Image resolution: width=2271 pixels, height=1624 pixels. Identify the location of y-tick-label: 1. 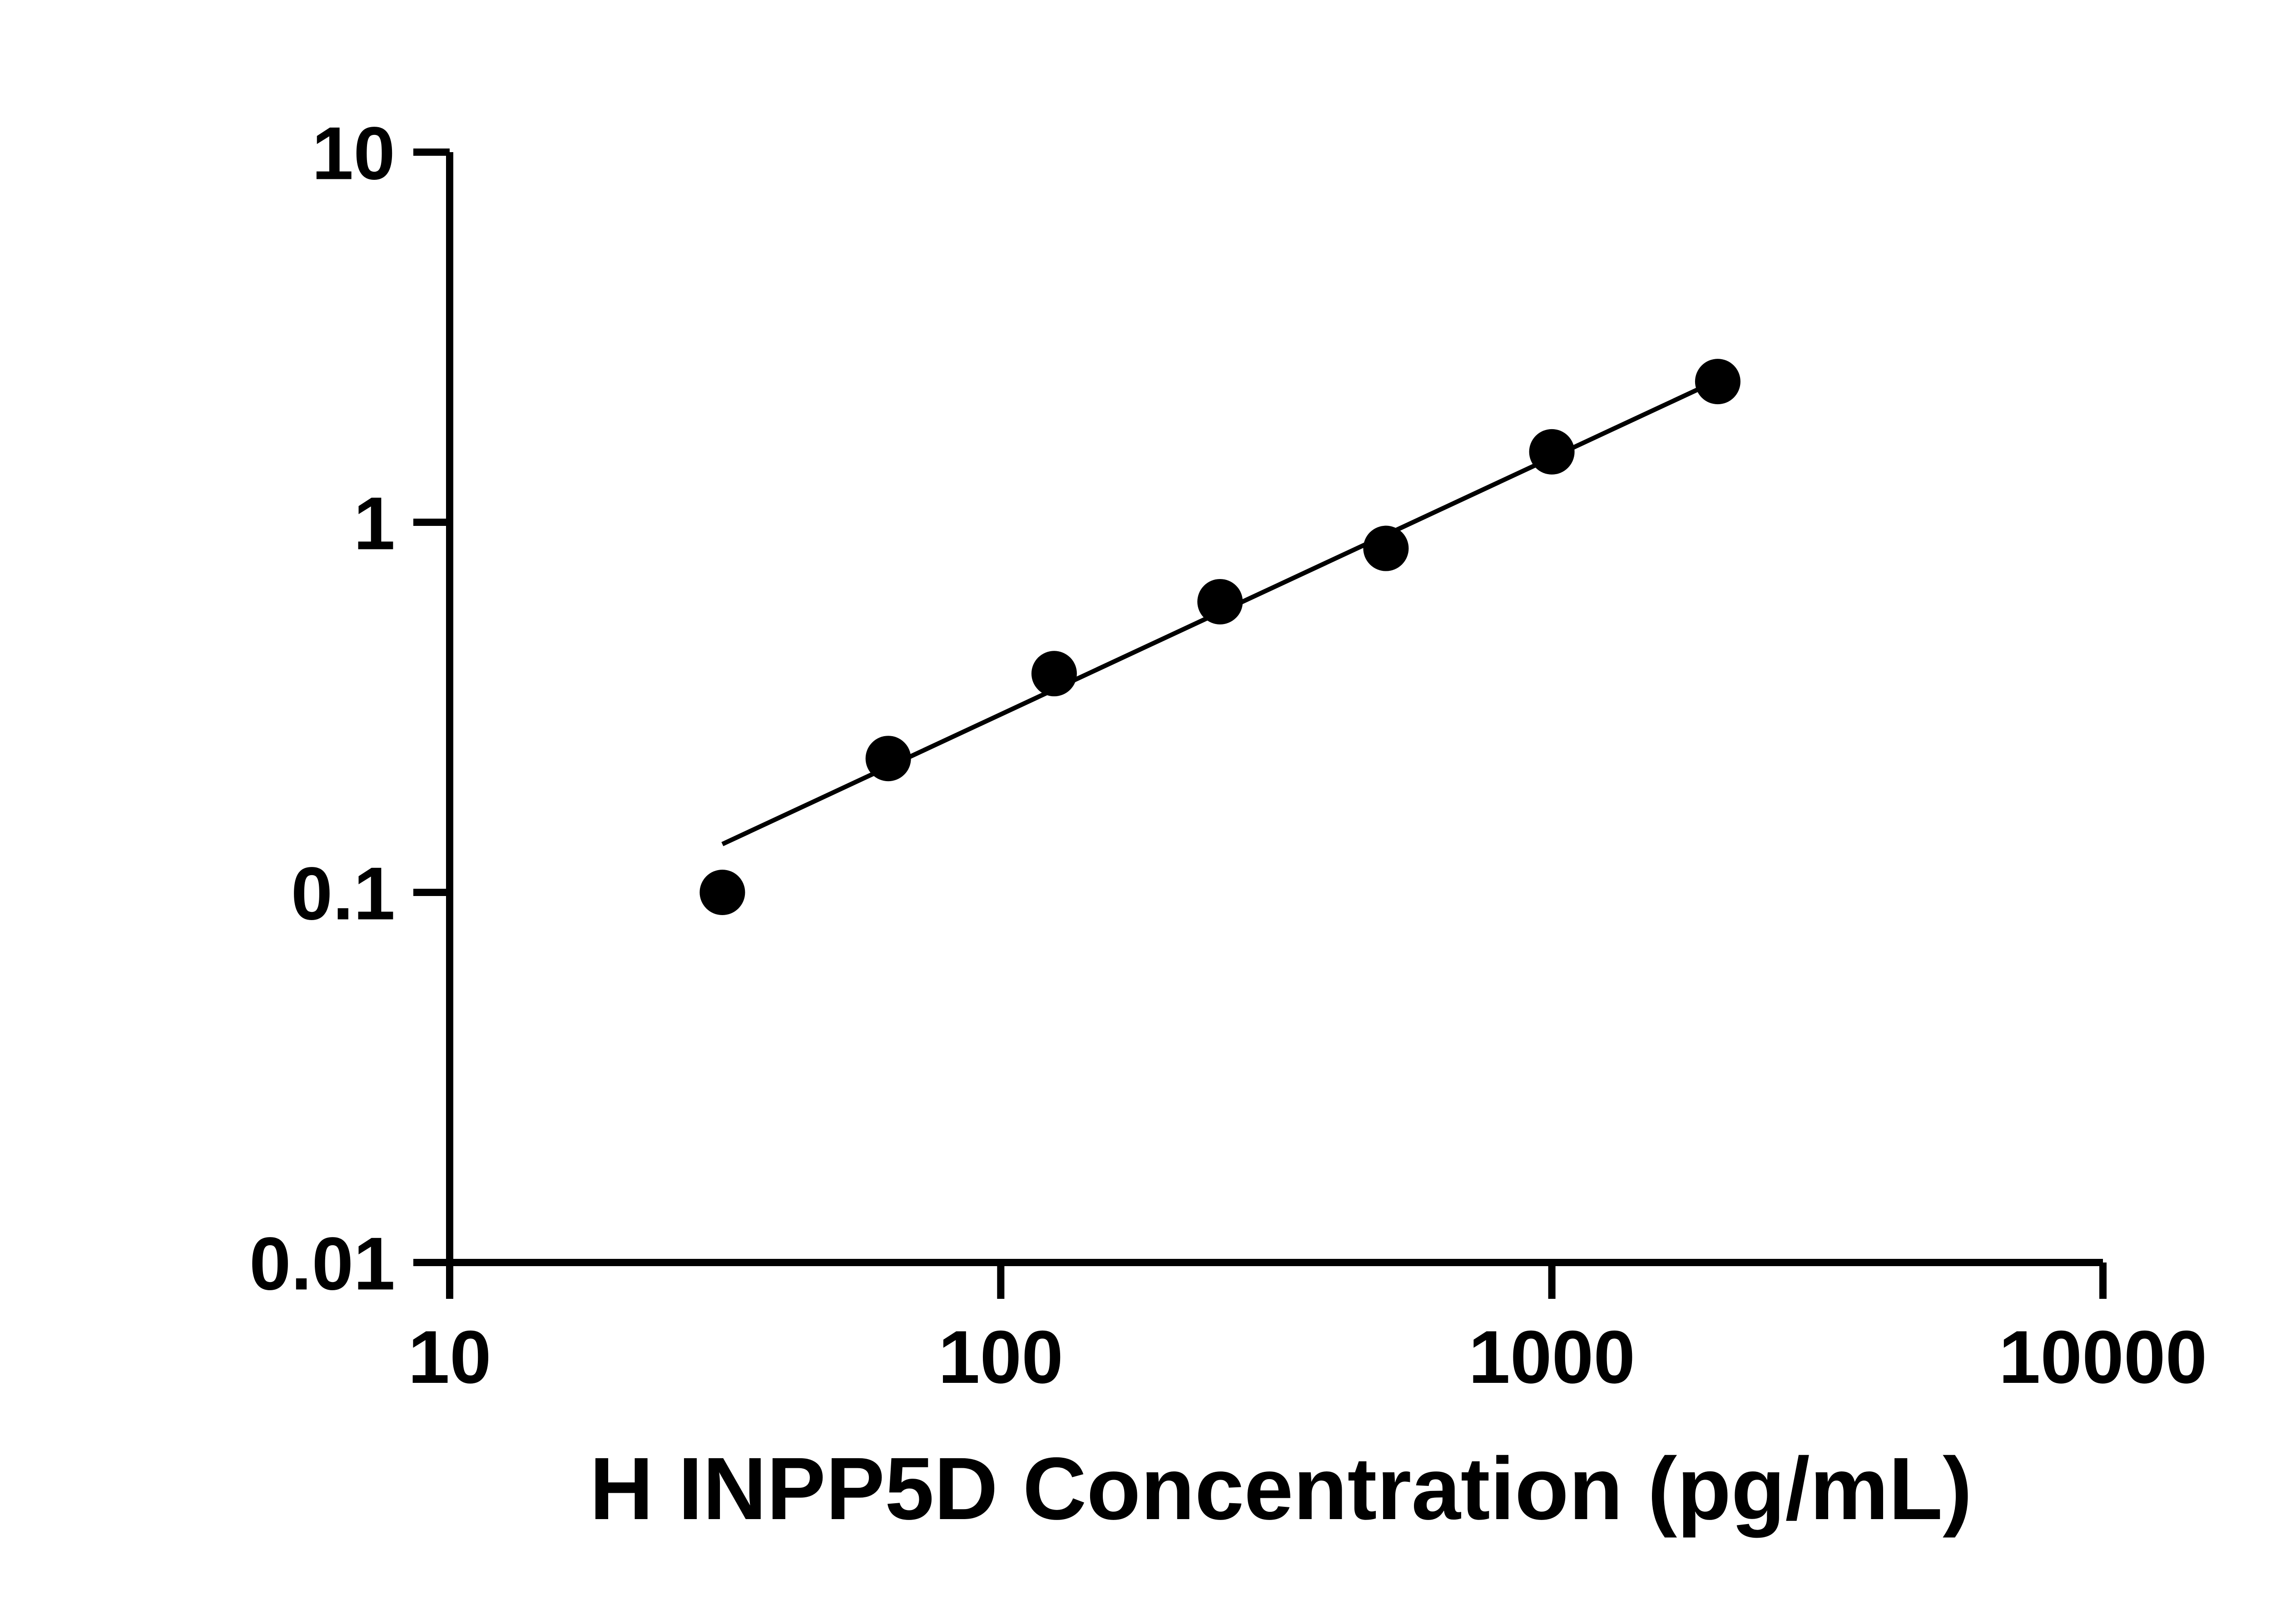
(374, 523).